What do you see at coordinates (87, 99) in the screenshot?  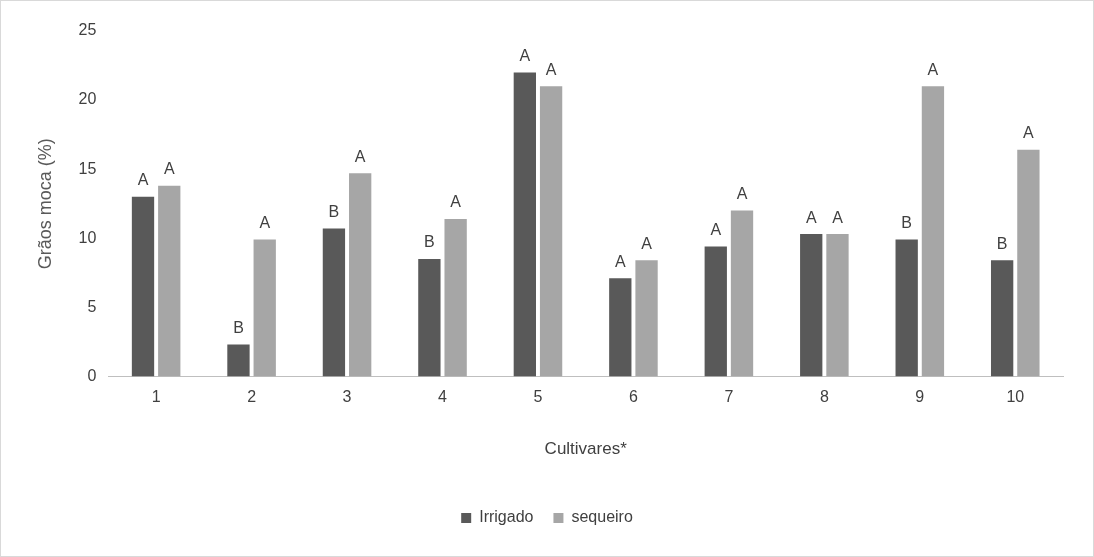 I see `y-tick-label: 20` at bounding box center [87, 99].